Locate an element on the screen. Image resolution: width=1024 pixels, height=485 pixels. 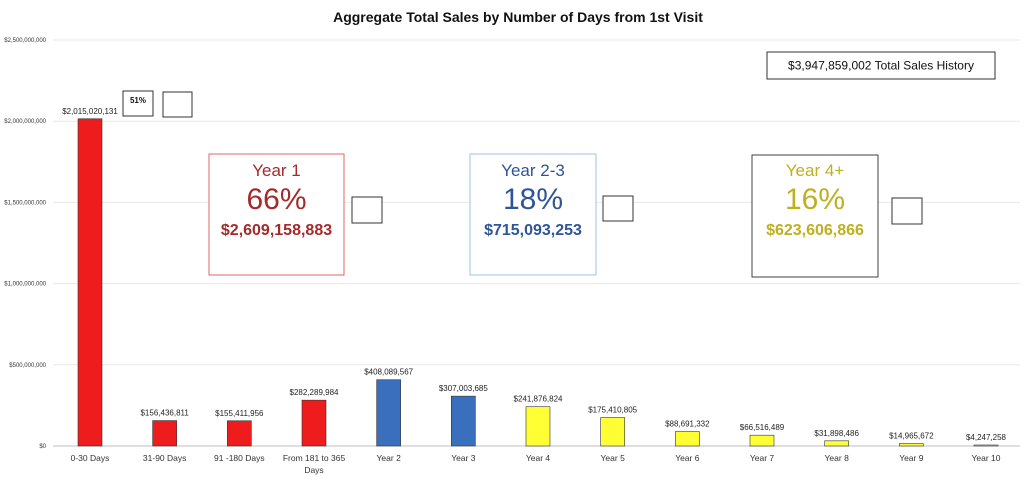
y-tick-label: $2,000,000,000 is located at coordinates (25, 122).